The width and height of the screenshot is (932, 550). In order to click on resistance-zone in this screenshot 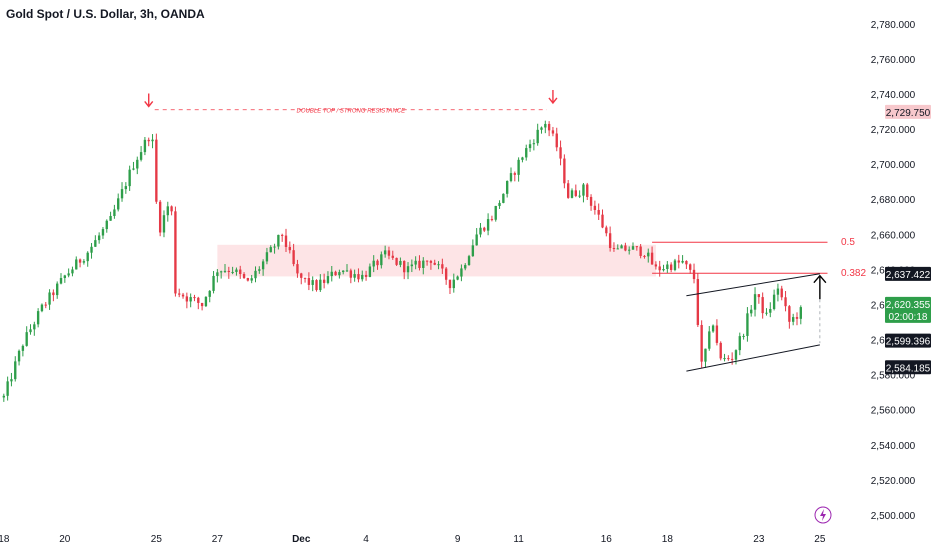, I will do `click(436, 260)`.